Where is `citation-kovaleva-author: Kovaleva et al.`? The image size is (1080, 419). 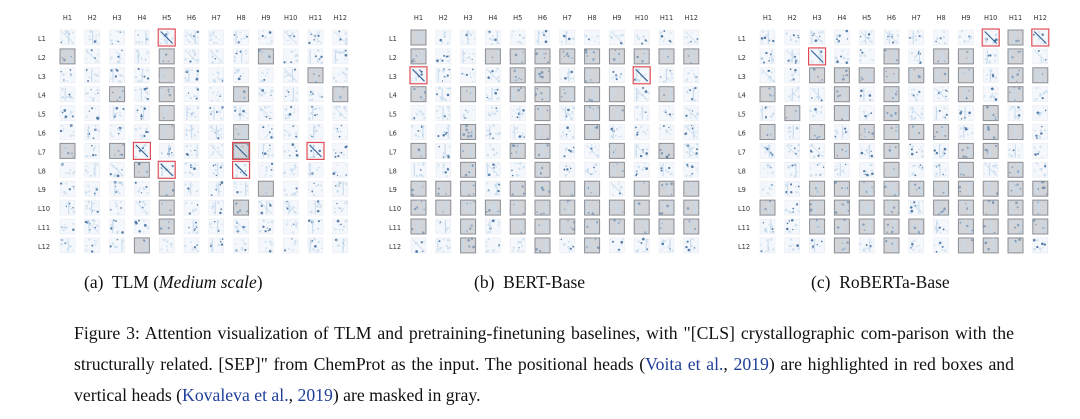
citation-kovaleva-author: Kovaleva et al. is located at coordinates (235, 395).